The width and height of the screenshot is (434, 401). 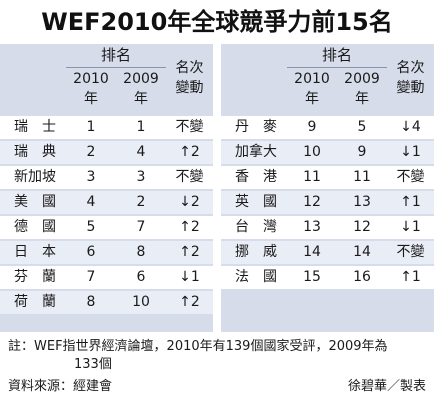 I want to click on rank-2009: 14, so click(x=362, y=252).